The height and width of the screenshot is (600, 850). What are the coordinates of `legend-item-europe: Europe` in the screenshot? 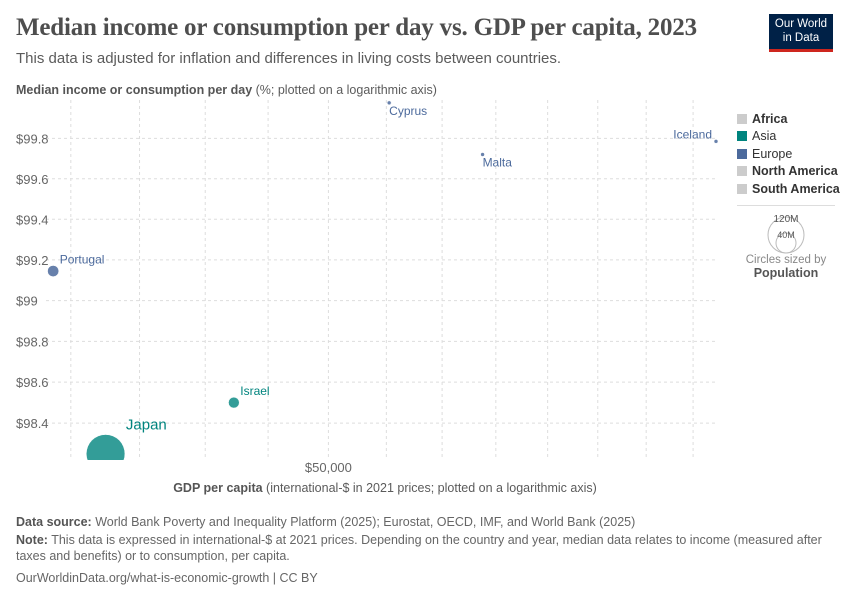 It's located at (788, 154).